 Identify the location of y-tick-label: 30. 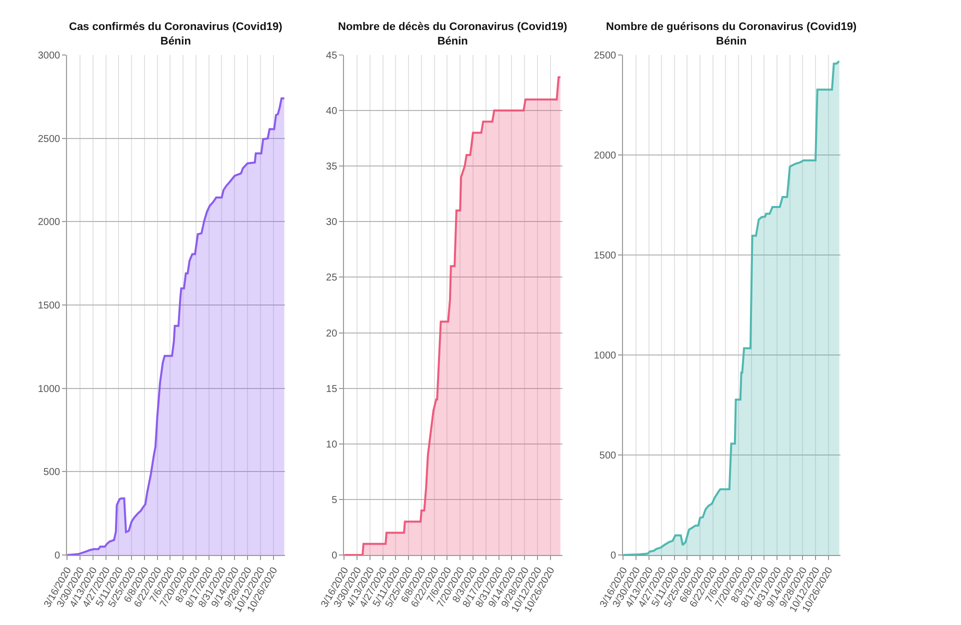
(332, 222).